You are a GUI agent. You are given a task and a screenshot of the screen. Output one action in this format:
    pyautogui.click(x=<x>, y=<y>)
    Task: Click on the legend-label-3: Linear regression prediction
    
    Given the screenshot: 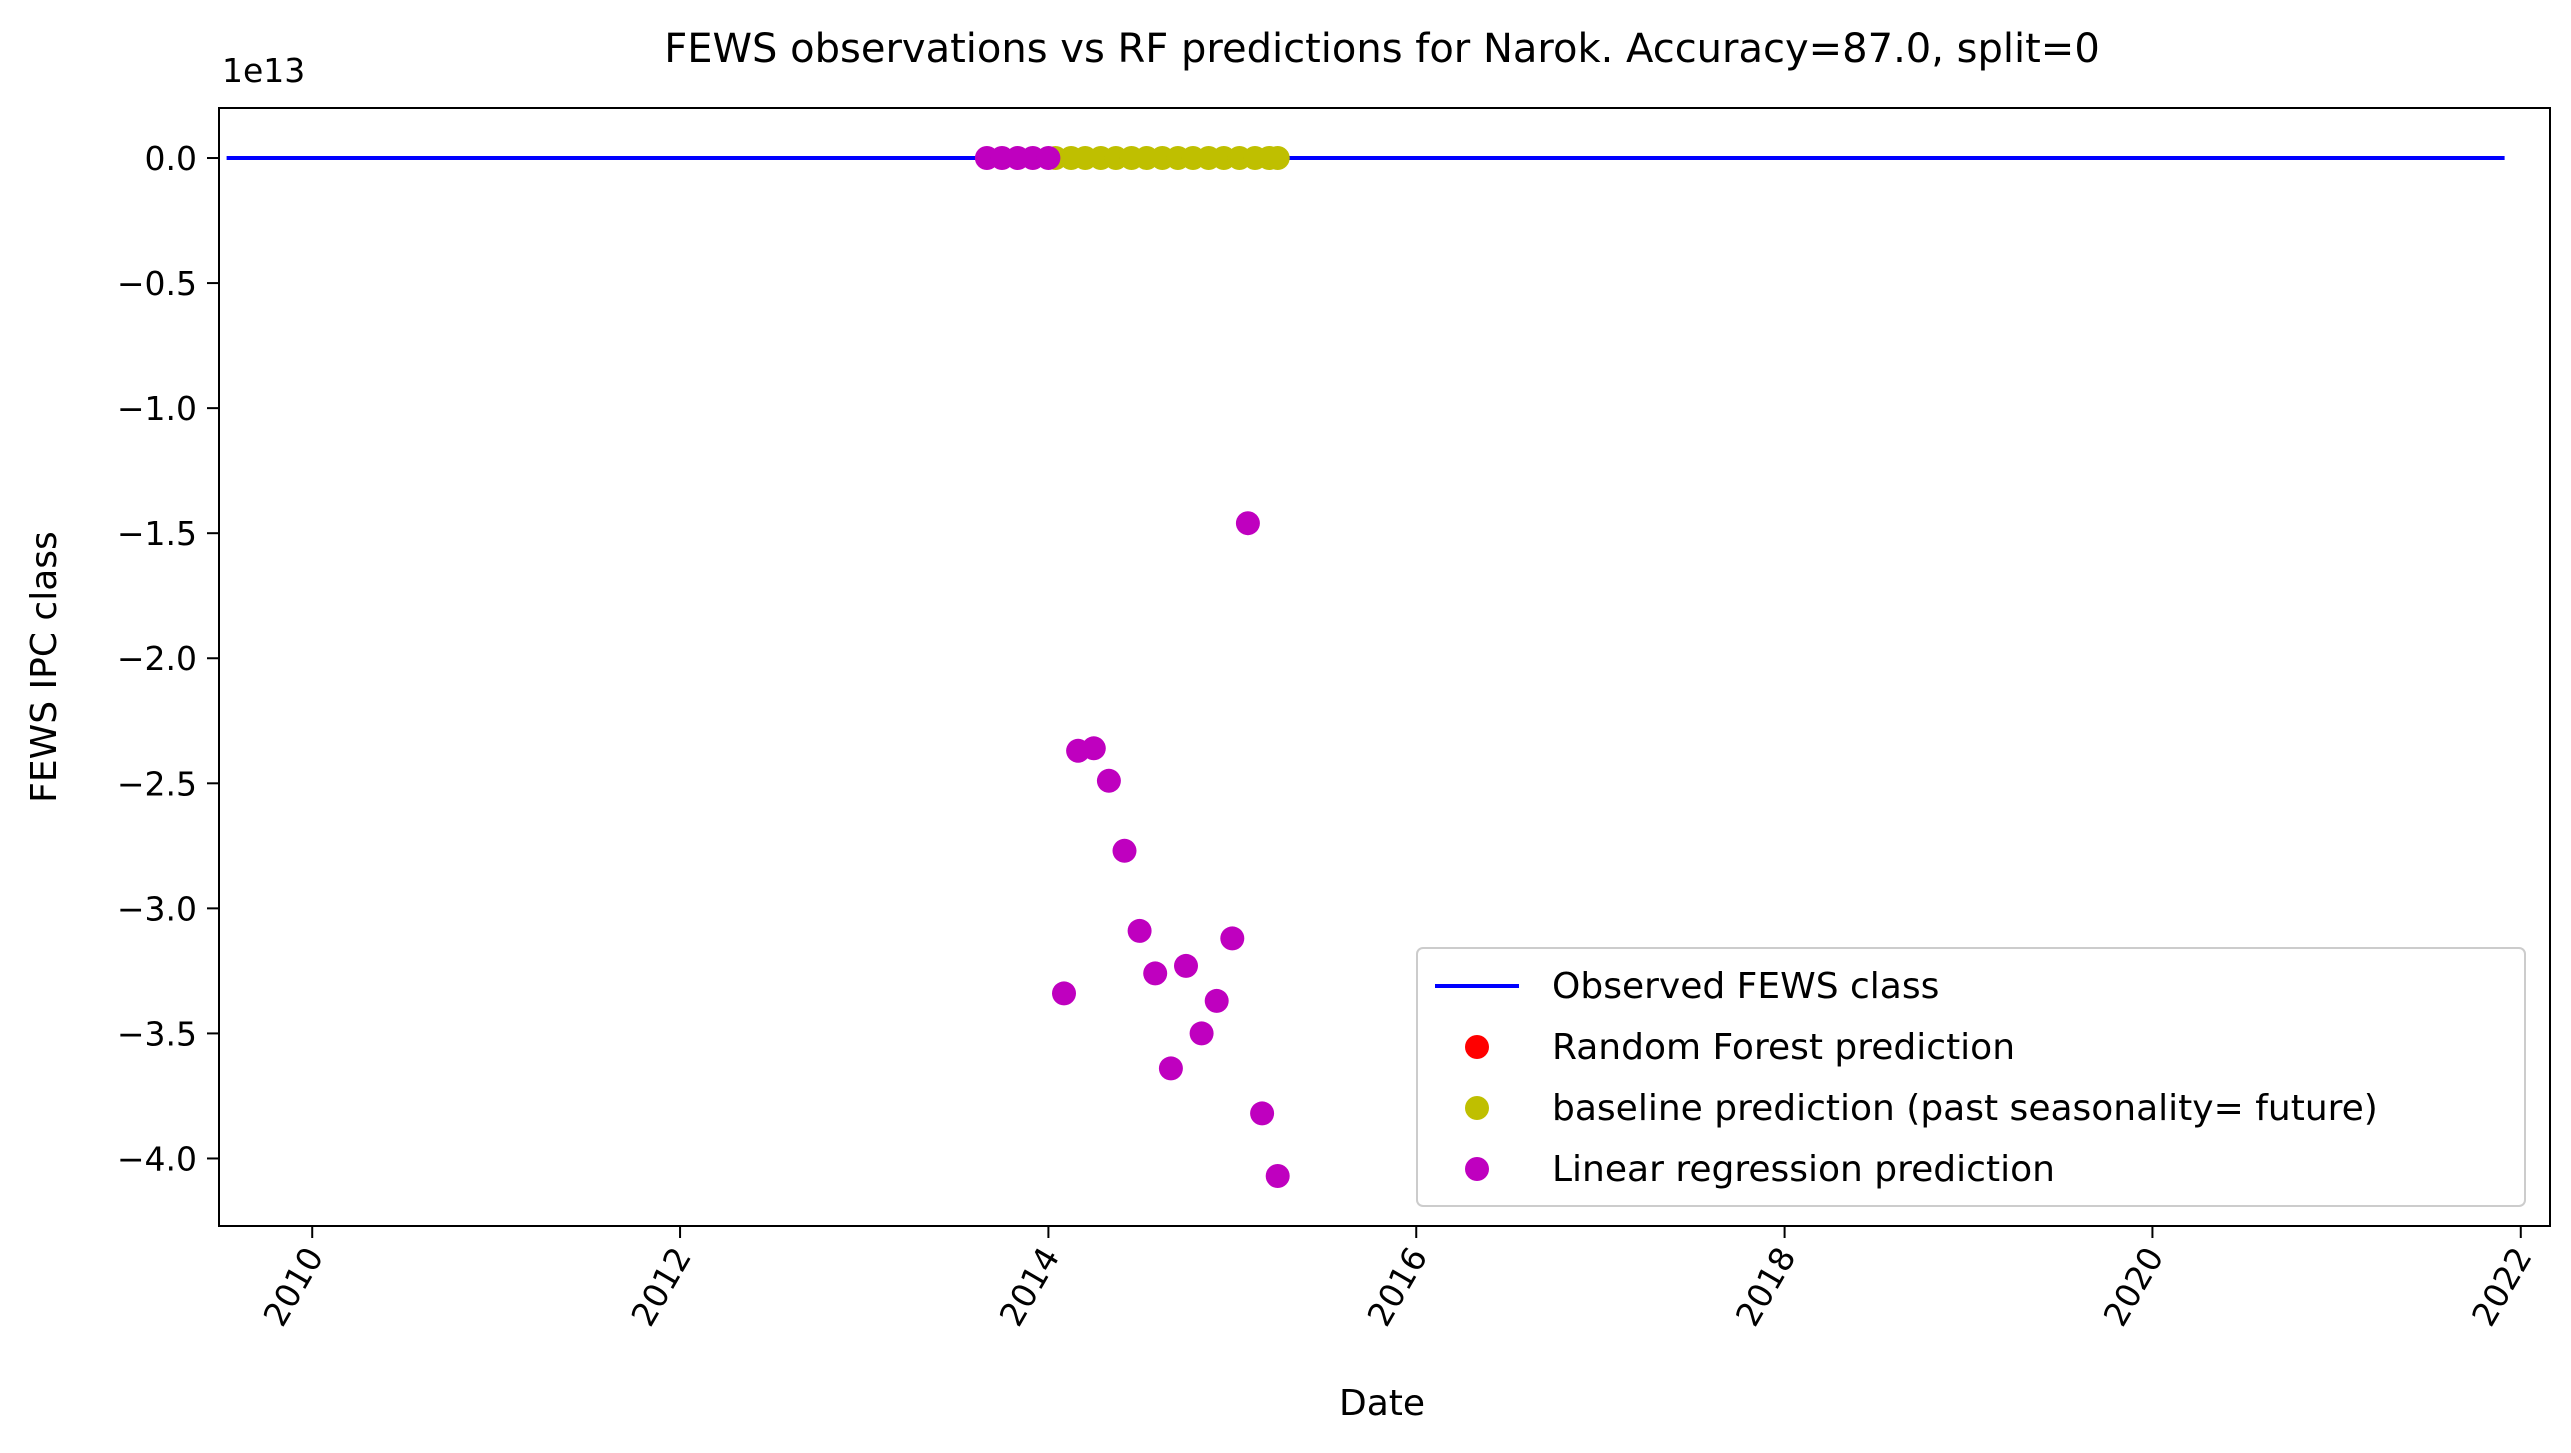 What is the action you would take?
    pyautogui.click(x=1803, y=1169)
    